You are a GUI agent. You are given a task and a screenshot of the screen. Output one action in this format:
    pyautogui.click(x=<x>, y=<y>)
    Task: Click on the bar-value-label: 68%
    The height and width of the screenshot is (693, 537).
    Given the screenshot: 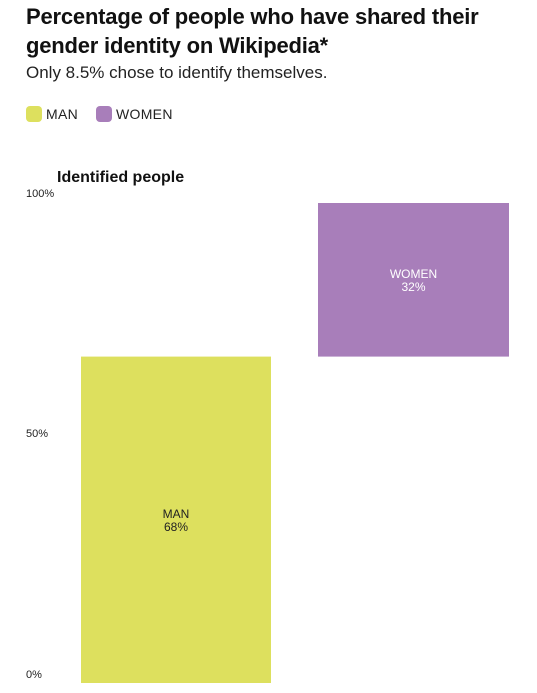 What is the action you would take?
    pyautogui.click(x=176, y=527)
    